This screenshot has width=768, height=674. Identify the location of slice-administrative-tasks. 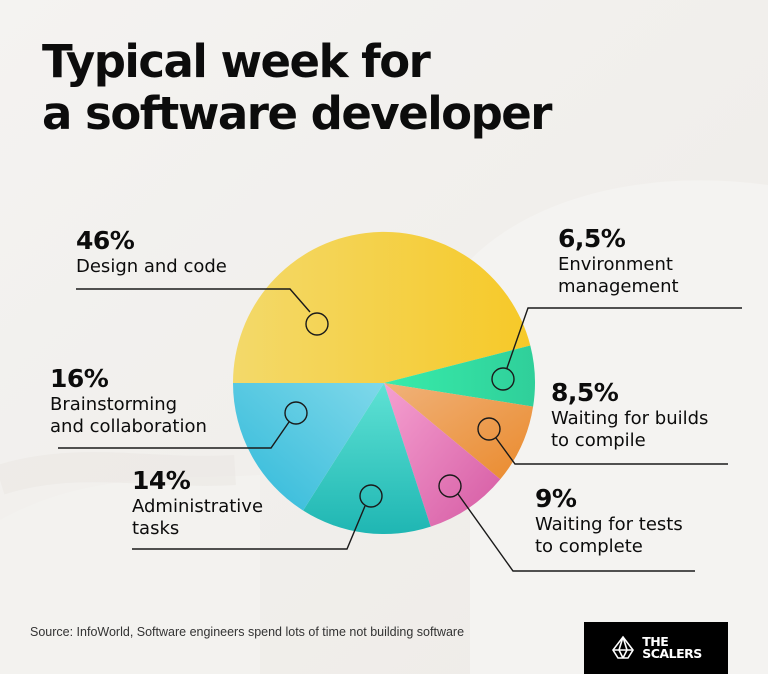
(367, 459).